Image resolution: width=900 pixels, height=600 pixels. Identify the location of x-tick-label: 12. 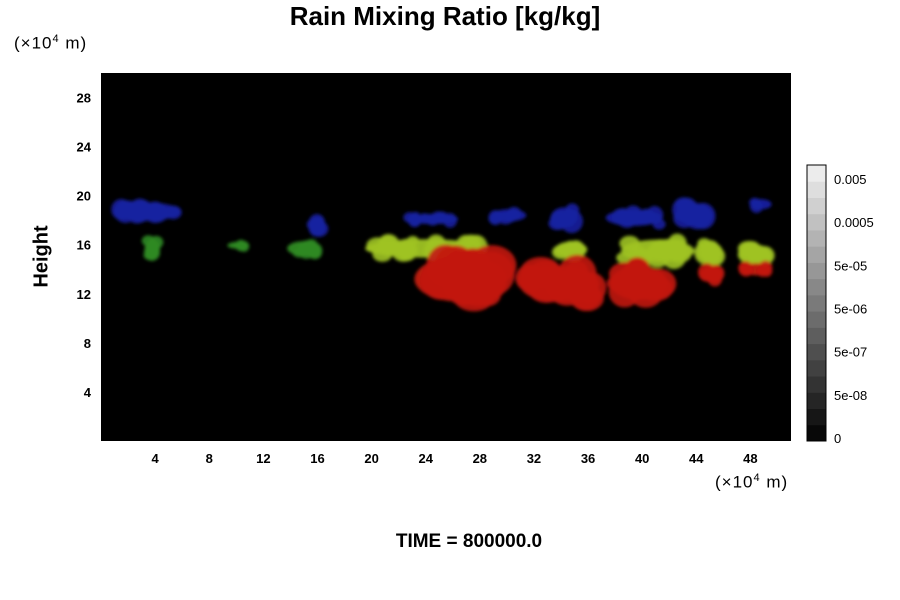
(263, 458).